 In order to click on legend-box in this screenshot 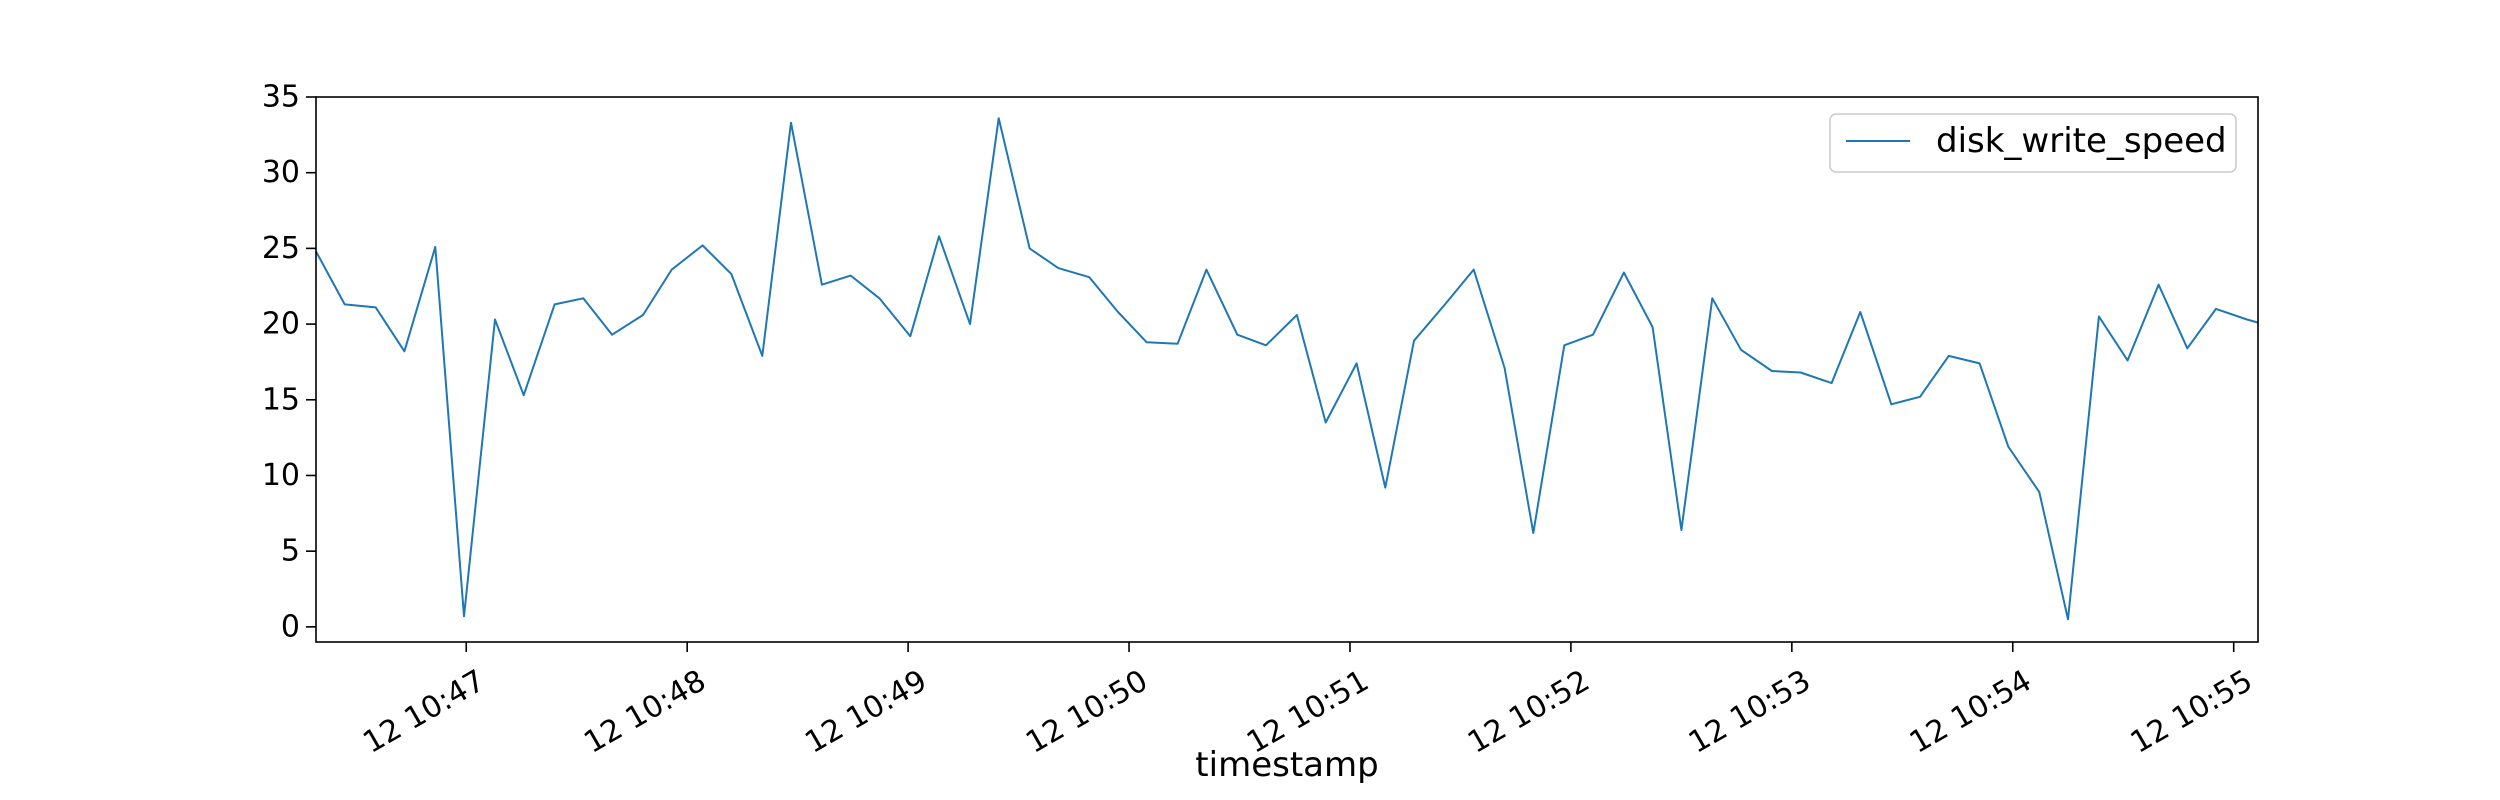, I will do `click(2033, 143)`.